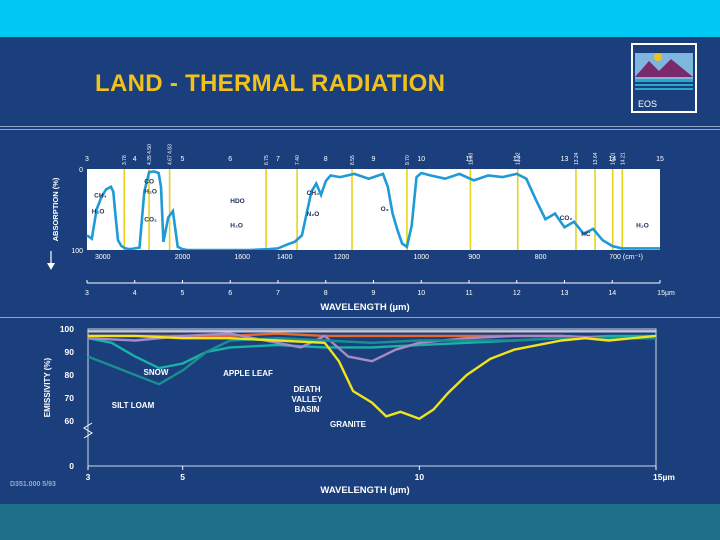  Describe the element at coordinates (360, 18) in the screenshot. I see `top-banner` at that location.